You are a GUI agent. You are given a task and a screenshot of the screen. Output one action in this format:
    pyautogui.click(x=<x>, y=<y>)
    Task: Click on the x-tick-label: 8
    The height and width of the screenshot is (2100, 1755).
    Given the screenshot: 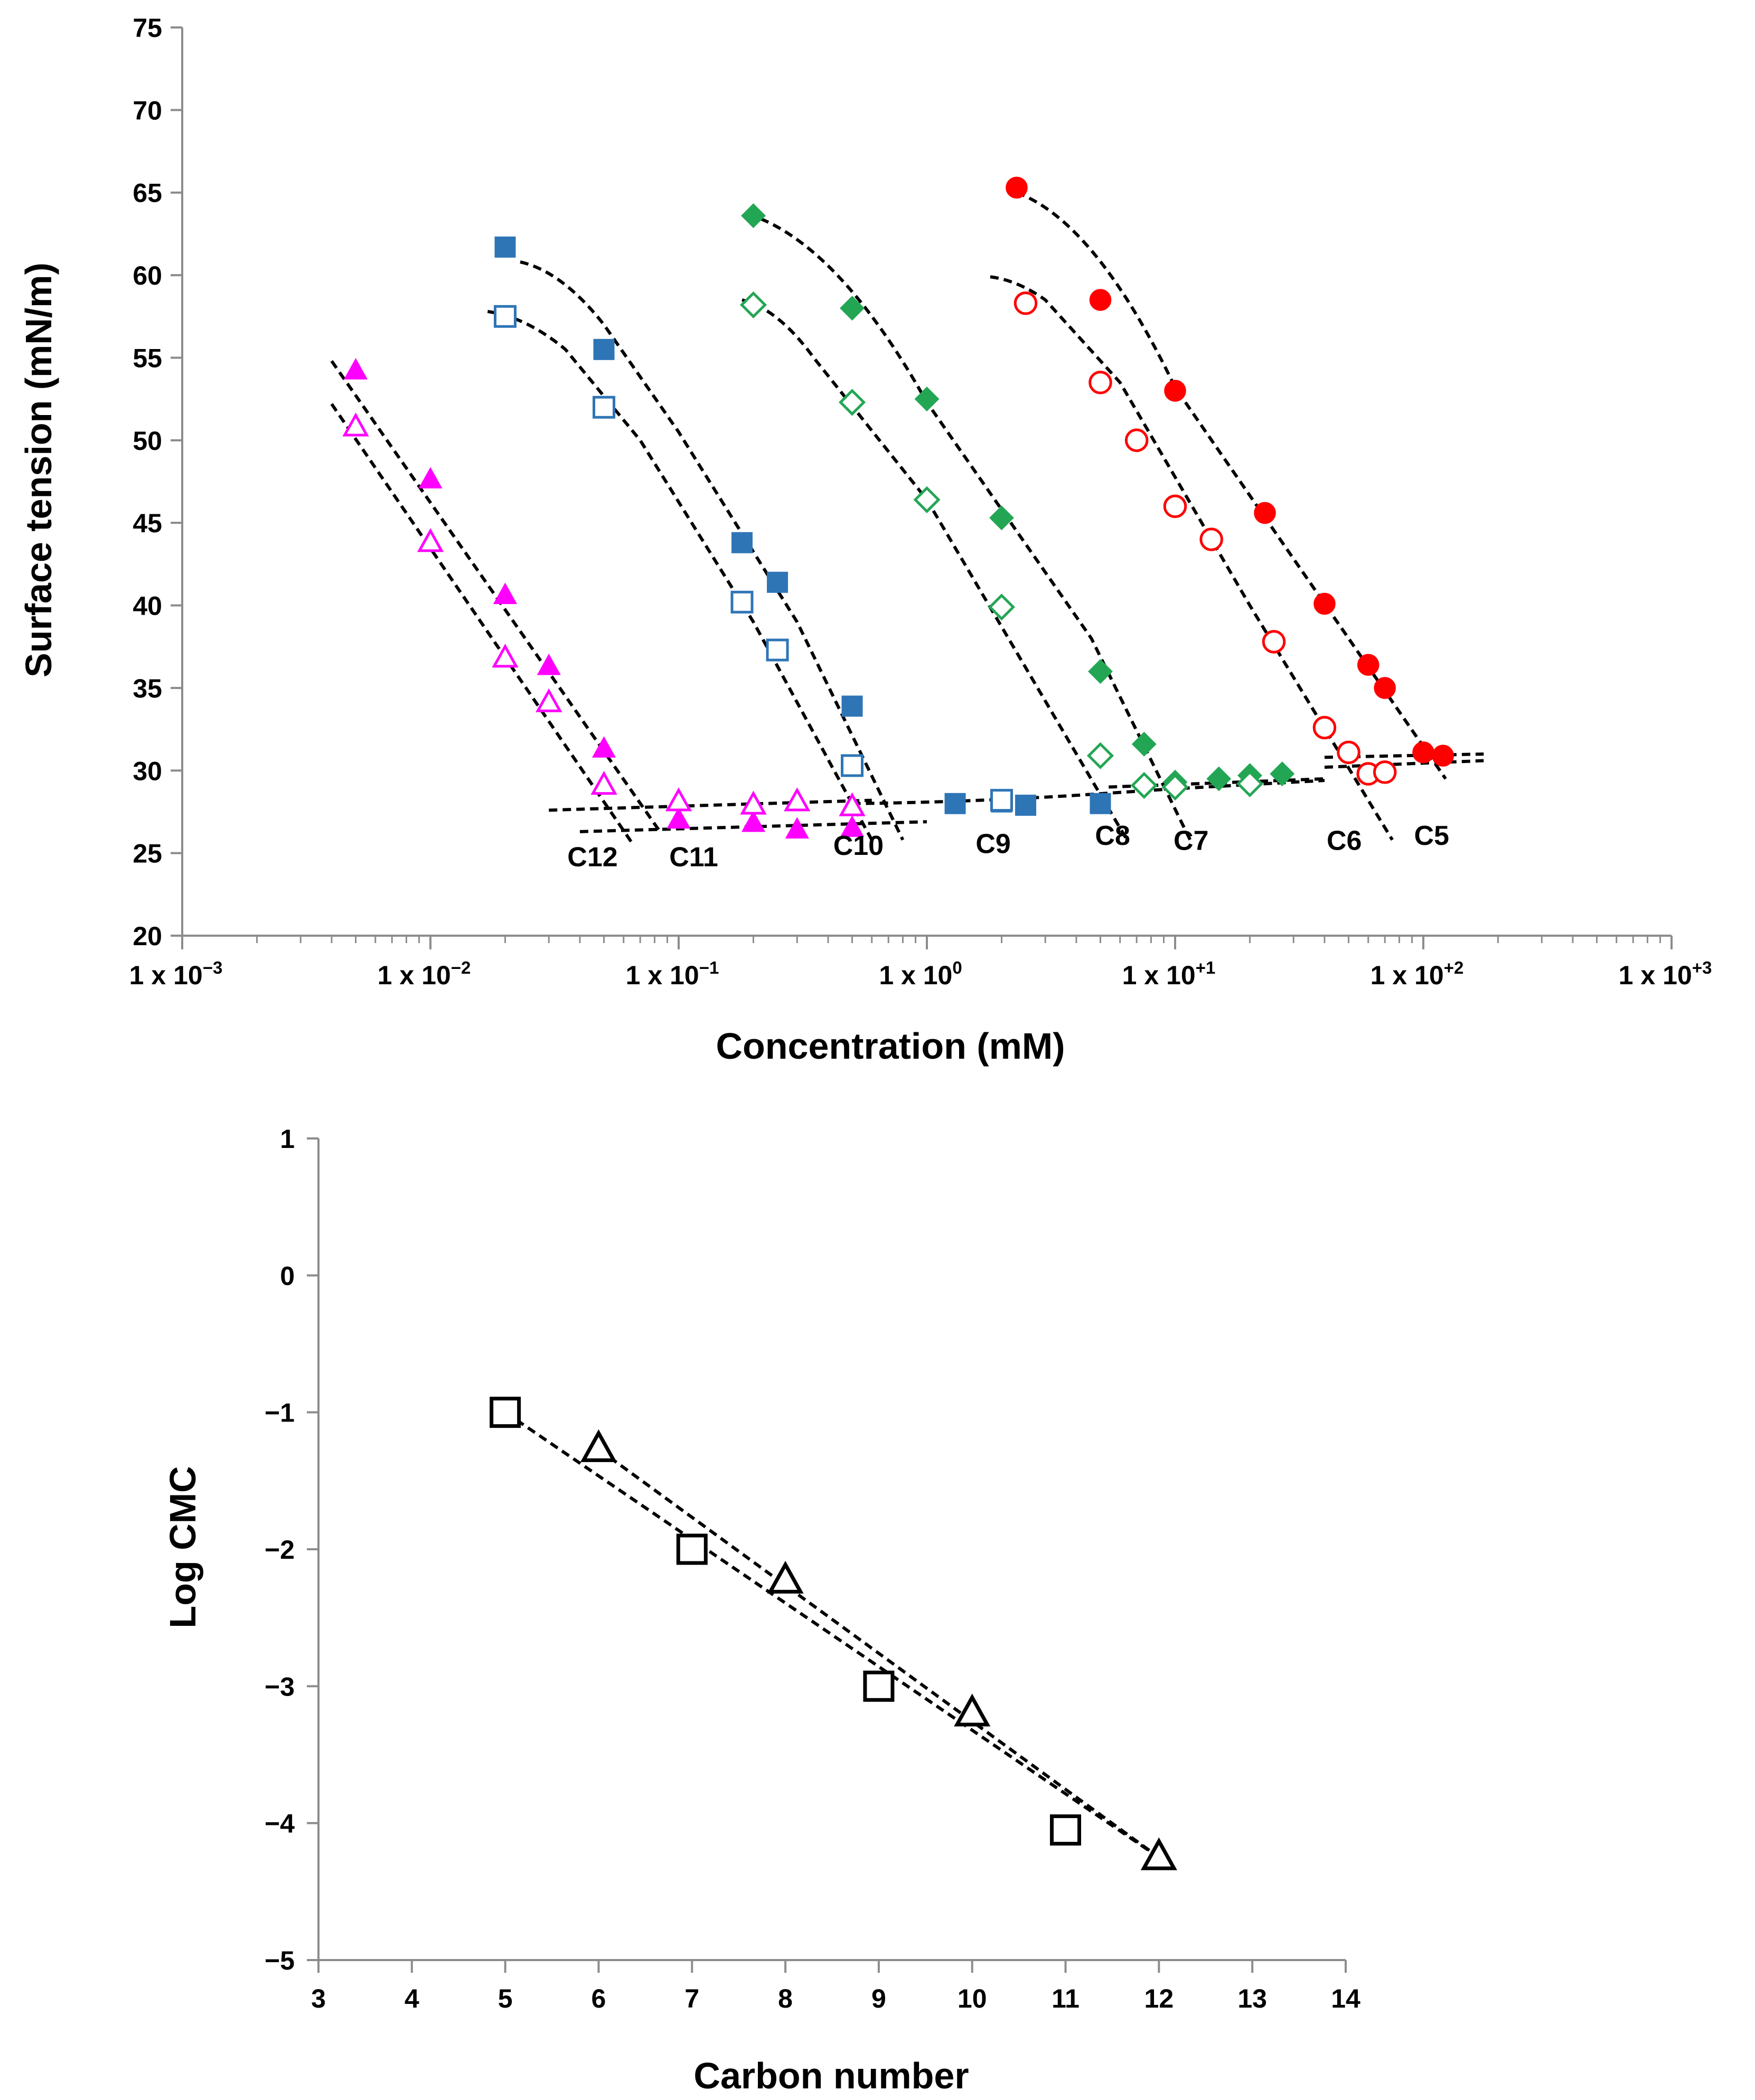 What is the action you would take?
    pyautogui.click(x=785, y=1998)
    